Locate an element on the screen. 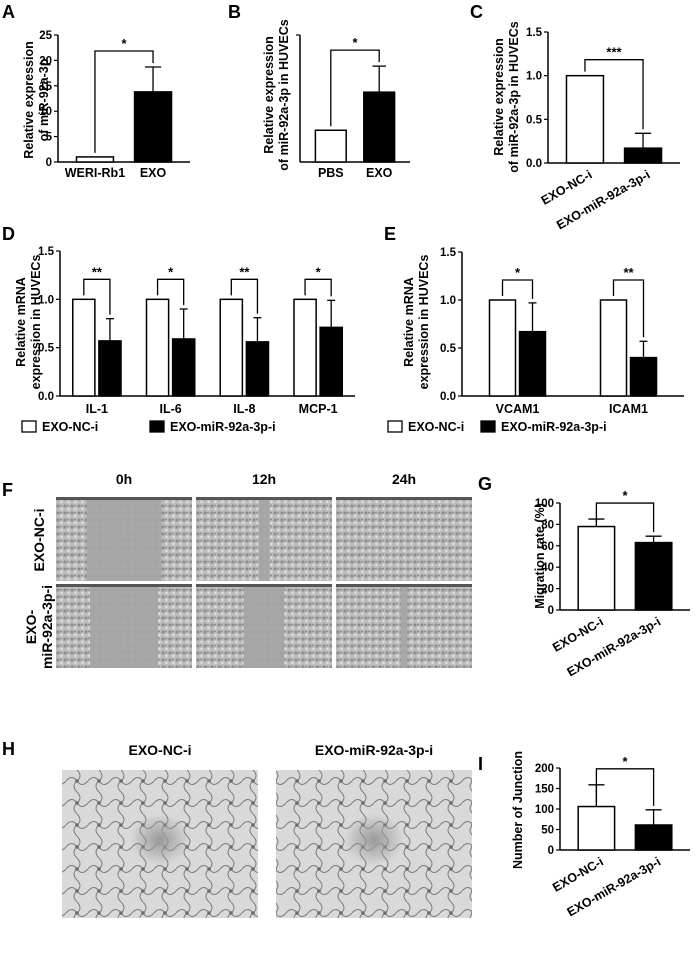  y-tick-label: 25 is located at coordinates (45, 36).